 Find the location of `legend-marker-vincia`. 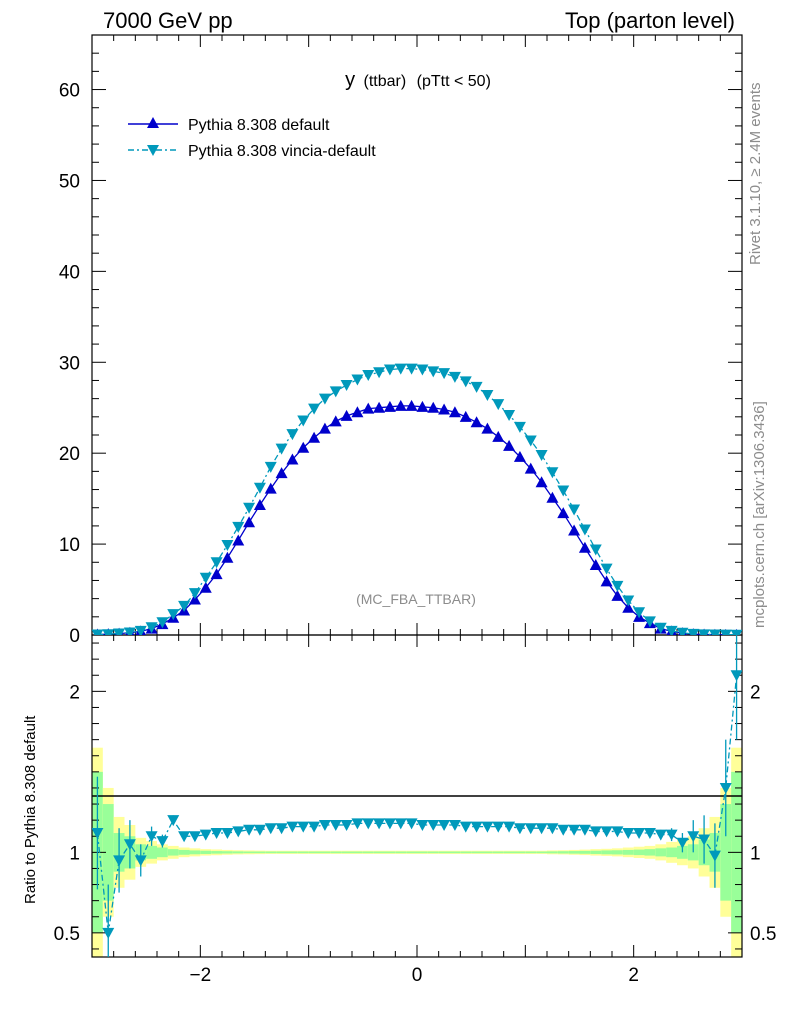

legend-marker-vincia is located at coordinates (153, 150).